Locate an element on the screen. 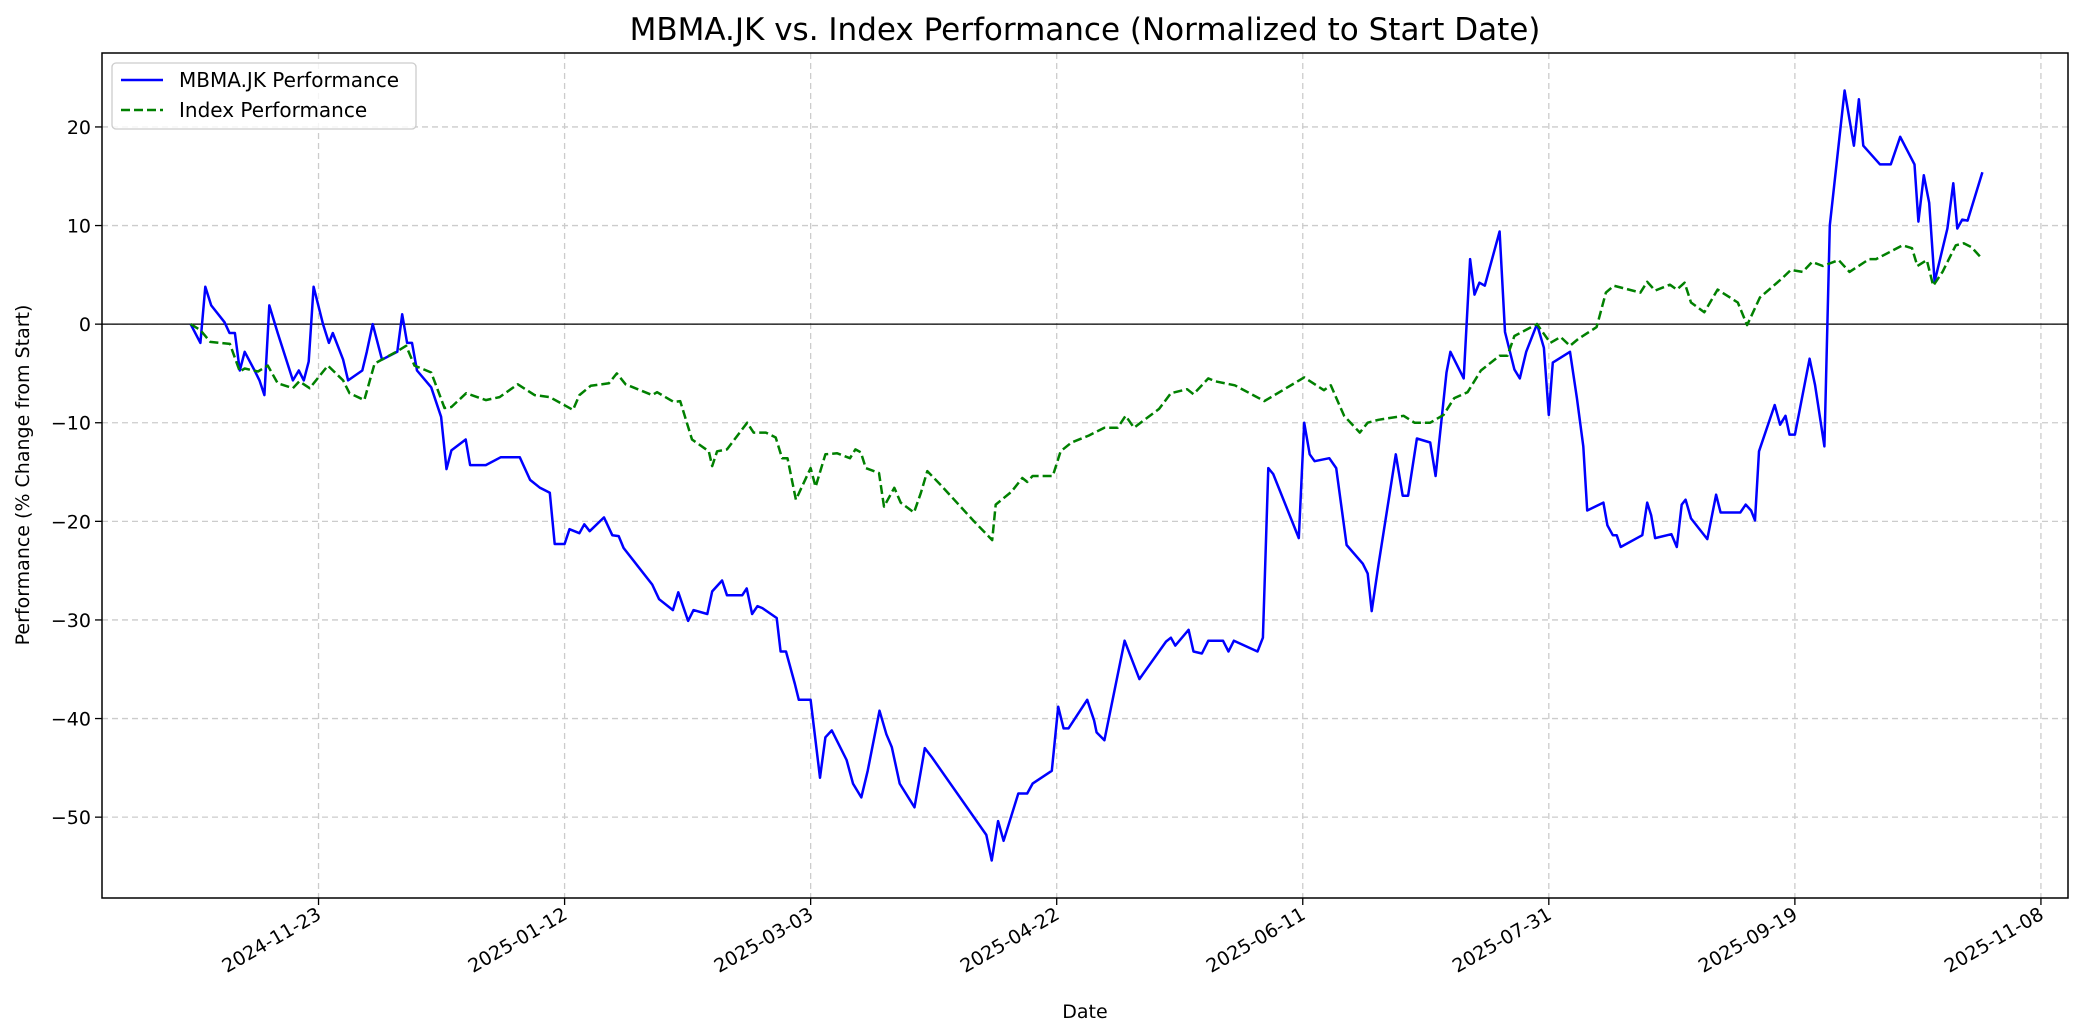 The image size is (2084, 1035). y-tick-label: −10 is located at coordinates (71, 424).